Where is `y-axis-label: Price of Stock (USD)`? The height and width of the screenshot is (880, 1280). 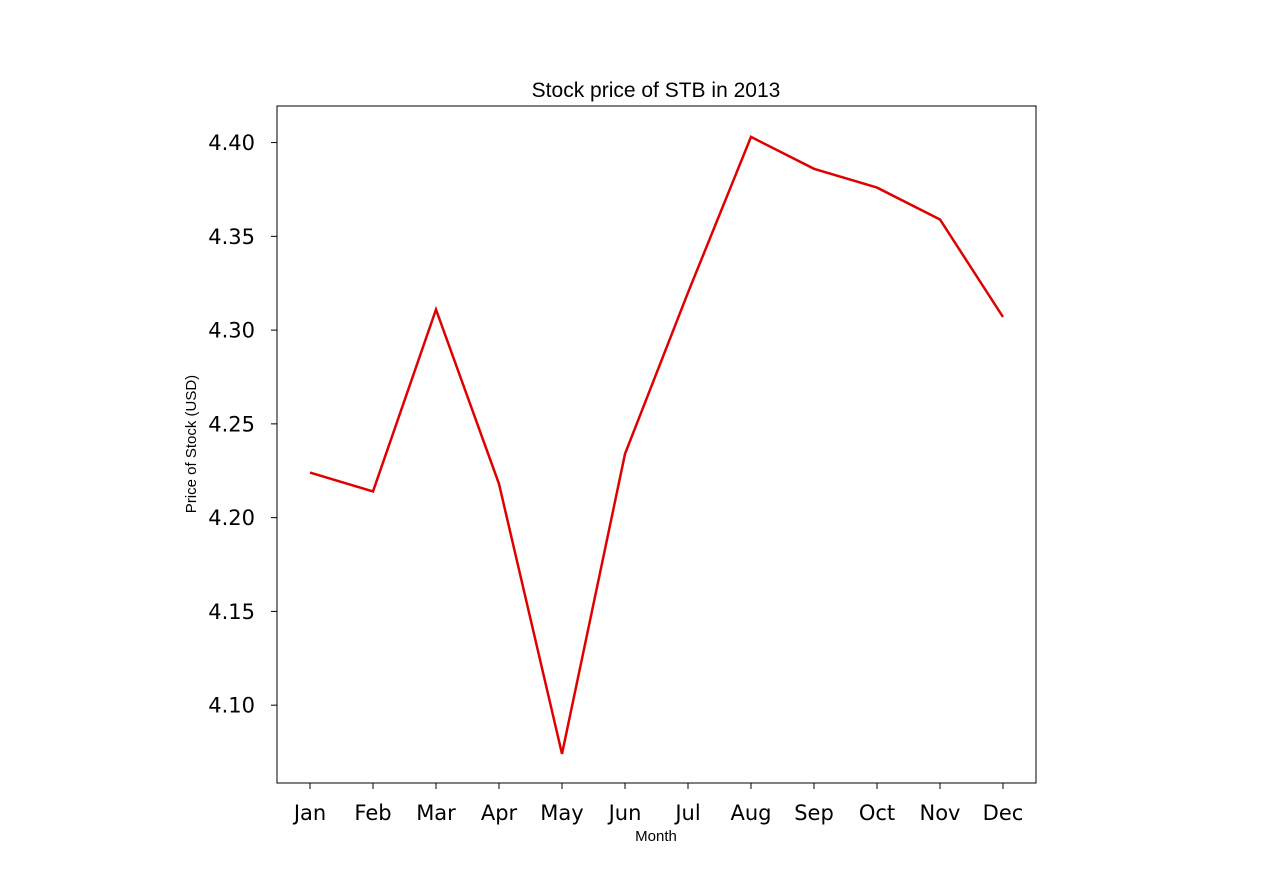 y-axis-label: Price of Stock (USD) is located at coordinates (191, 444).